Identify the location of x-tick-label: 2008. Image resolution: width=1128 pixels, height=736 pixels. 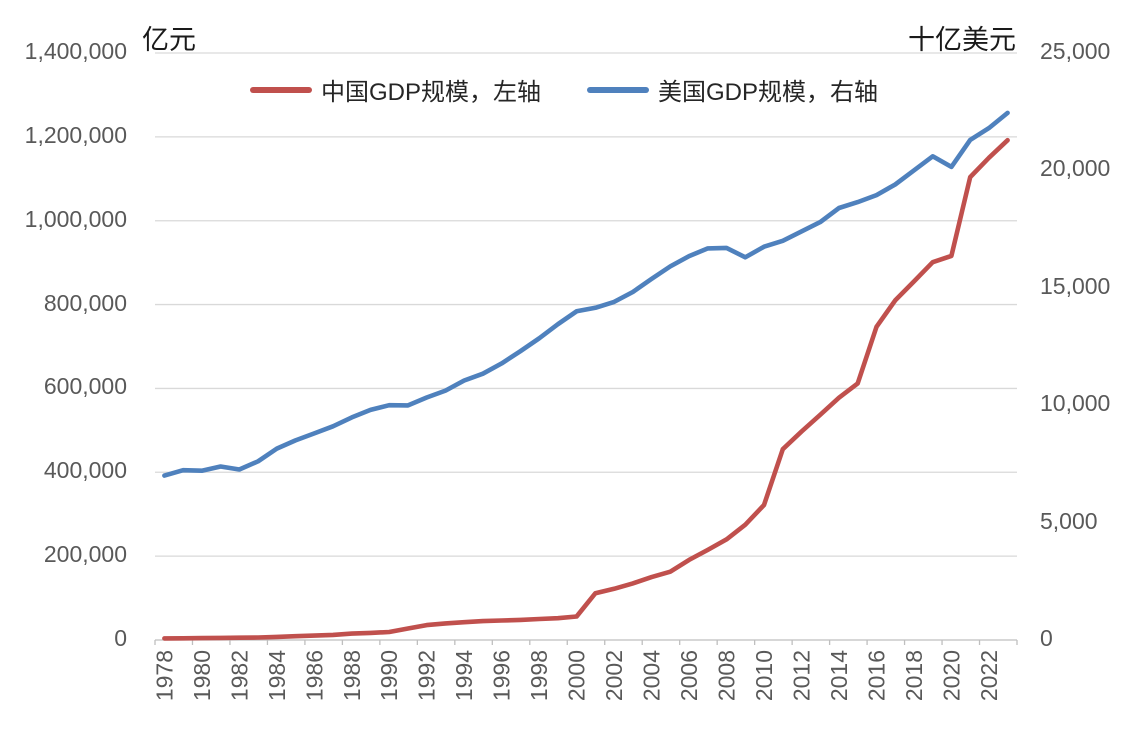
(727, 675).